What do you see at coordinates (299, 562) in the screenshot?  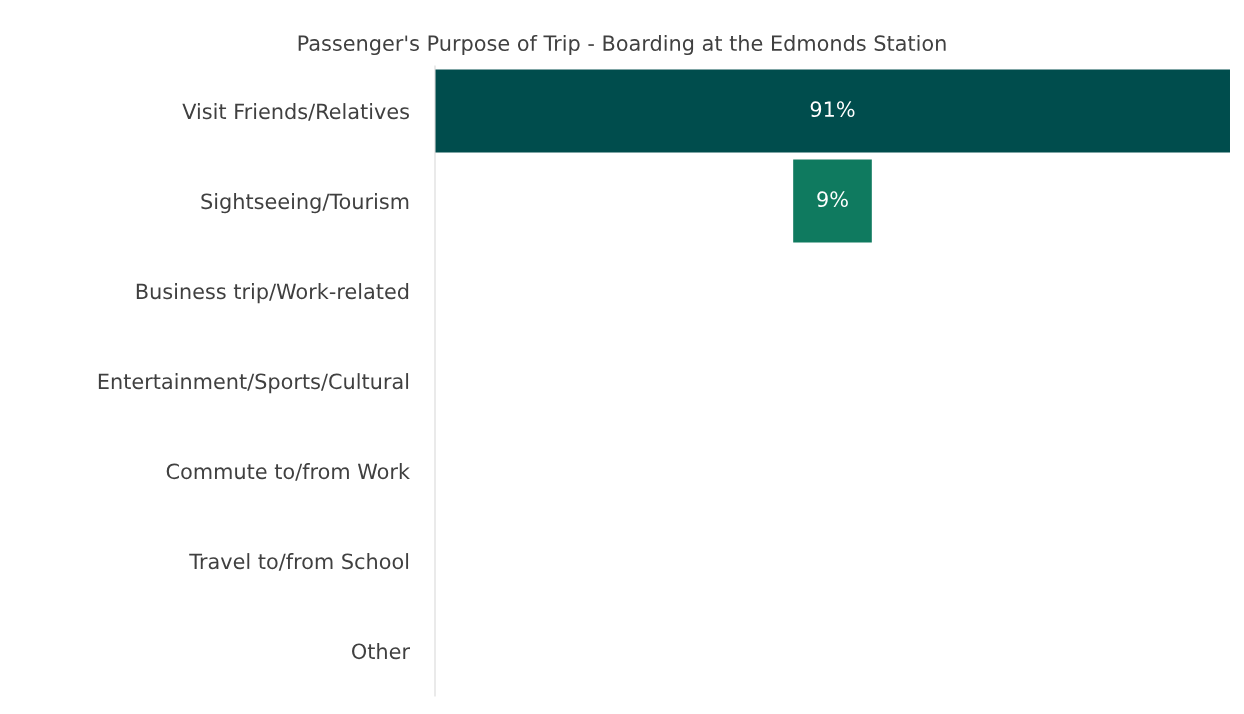 I see `category-label: Travel to/from School` at bounding box center [299, 562].